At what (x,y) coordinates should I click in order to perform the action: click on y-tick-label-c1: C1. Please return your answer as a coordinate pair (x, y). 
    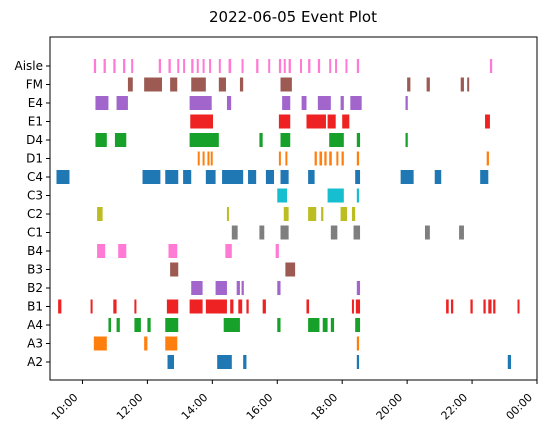
    Looking at the image, I should click on (35, 233).